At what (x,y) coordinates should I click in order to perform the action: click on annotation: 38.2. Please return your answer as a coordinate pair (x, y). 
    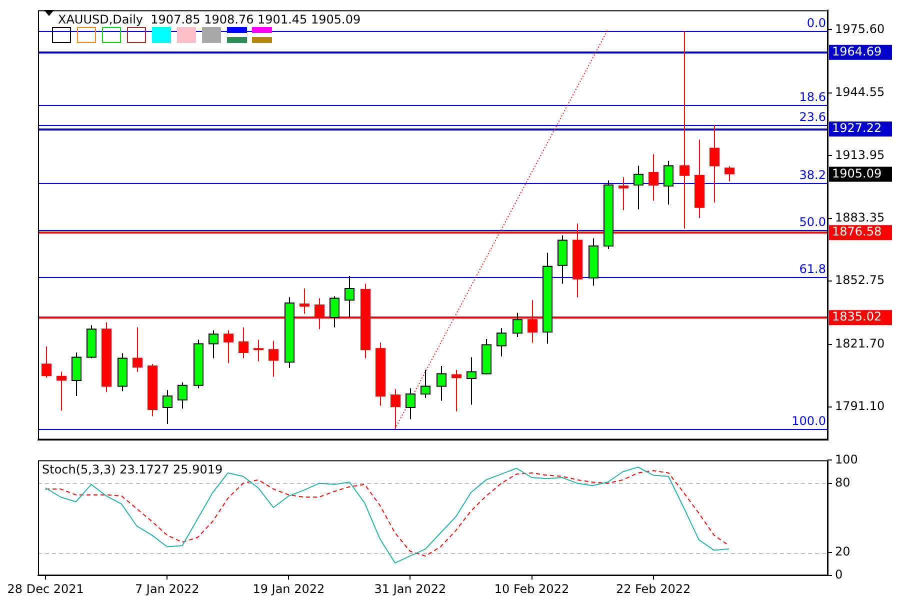
    Looking at the image, I should click on (812, 175).